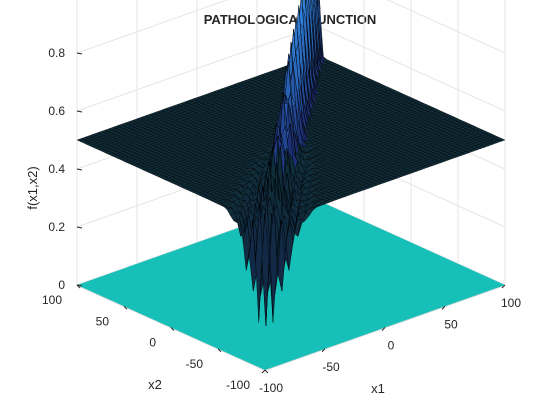  Describe the element at coordinates (32, 187) in the screenshot. I see `f-axis-label: f(x1,x2)` at that location.